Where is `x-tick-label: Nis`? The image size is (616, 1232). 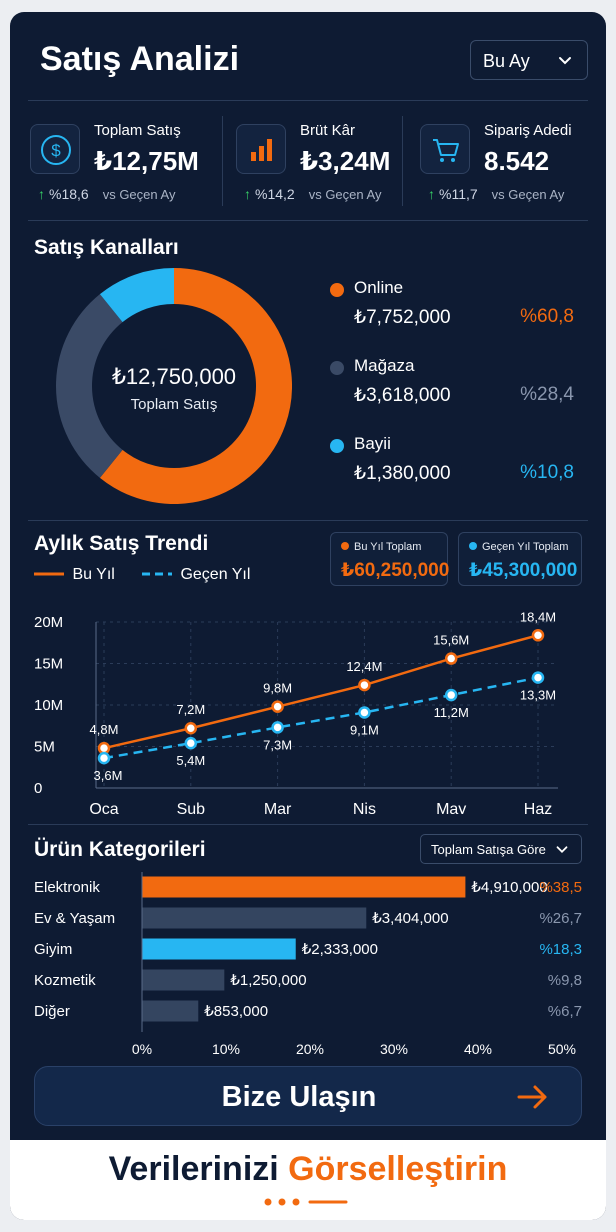
x-tick-label: Nis is located at coordinates (364, 807).